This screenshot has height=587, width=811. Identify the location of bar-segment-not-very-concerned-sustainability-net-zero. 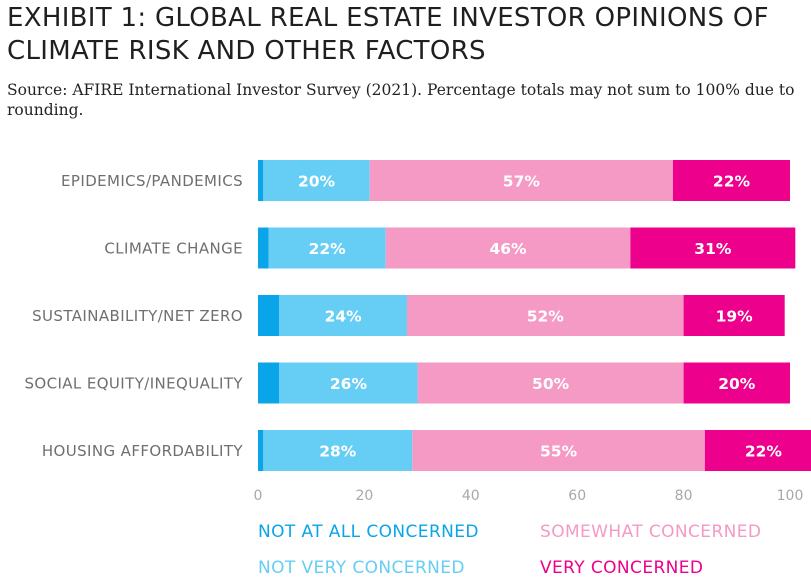
(343, 315).